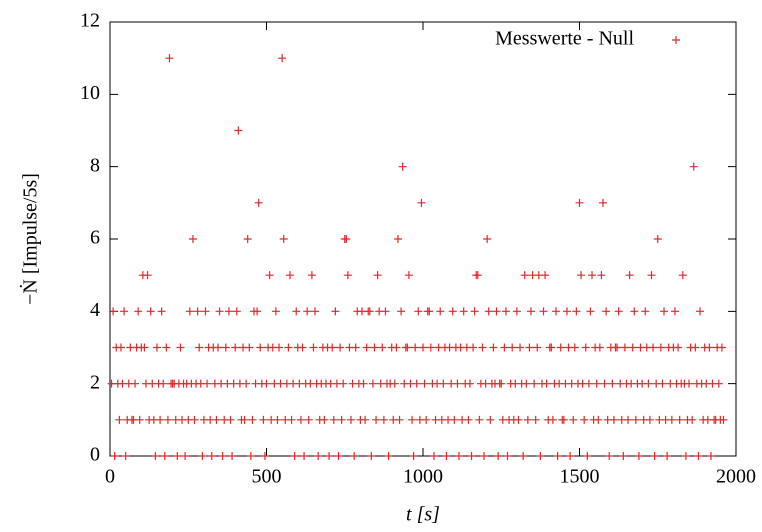 This screenshot has width=762, height=532. Describe the element at coordinates (95, 310) in the screenshot. I see `y-tick-label: 4` at that location.